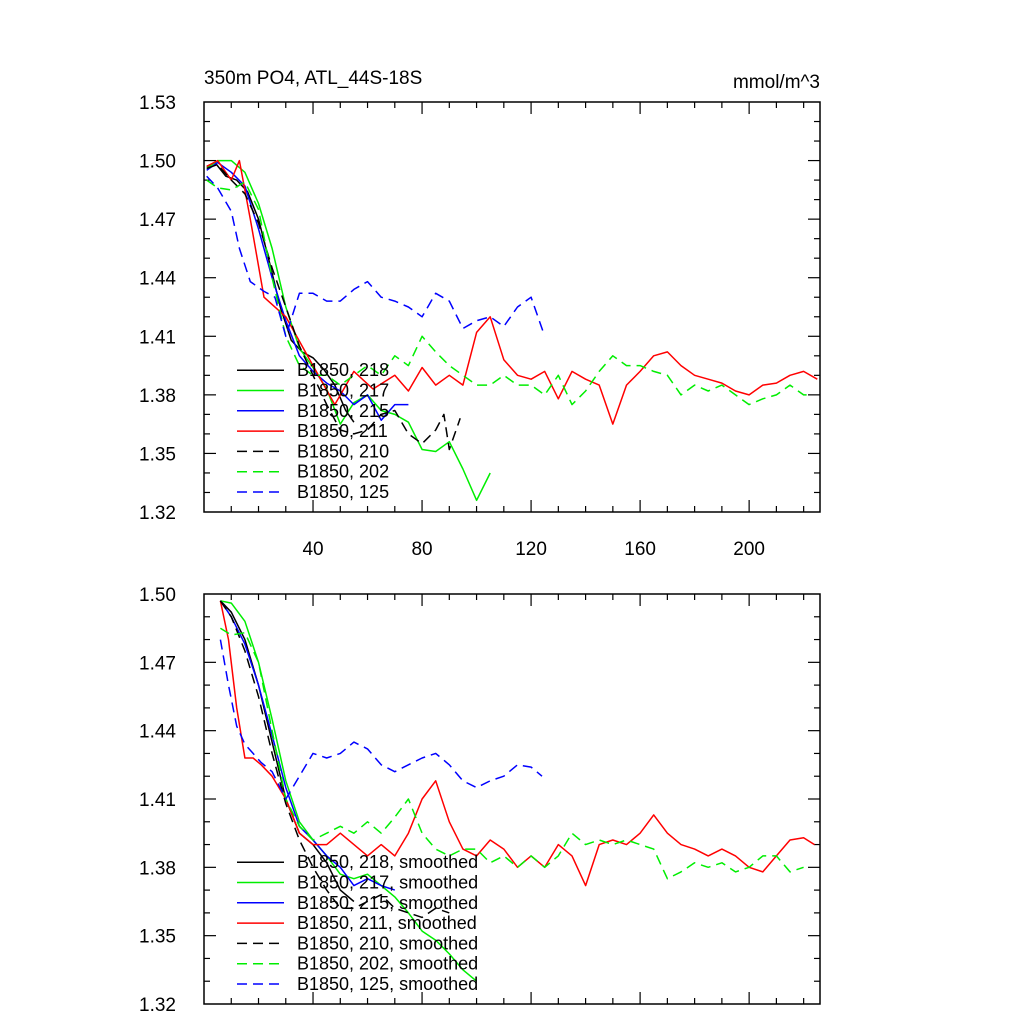 This screenshot has width=1024, height=1024. Describe the element at coordinates (387, 943) in the screenshot. I see `legend-label: B1850, 210, smoothed` at that location.